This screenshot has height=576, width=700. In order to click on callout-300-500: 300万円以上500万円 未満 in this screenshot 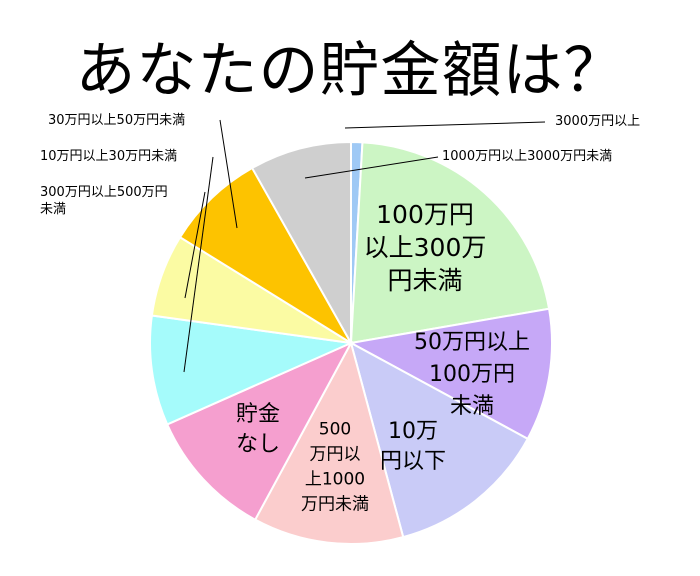, I will do `click(104, 201)`.